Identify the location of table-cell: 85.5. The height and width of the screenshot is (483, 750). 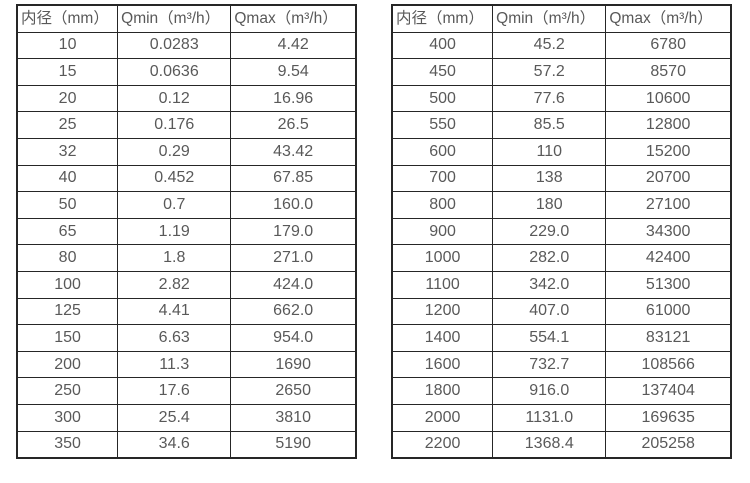
(549, 125).